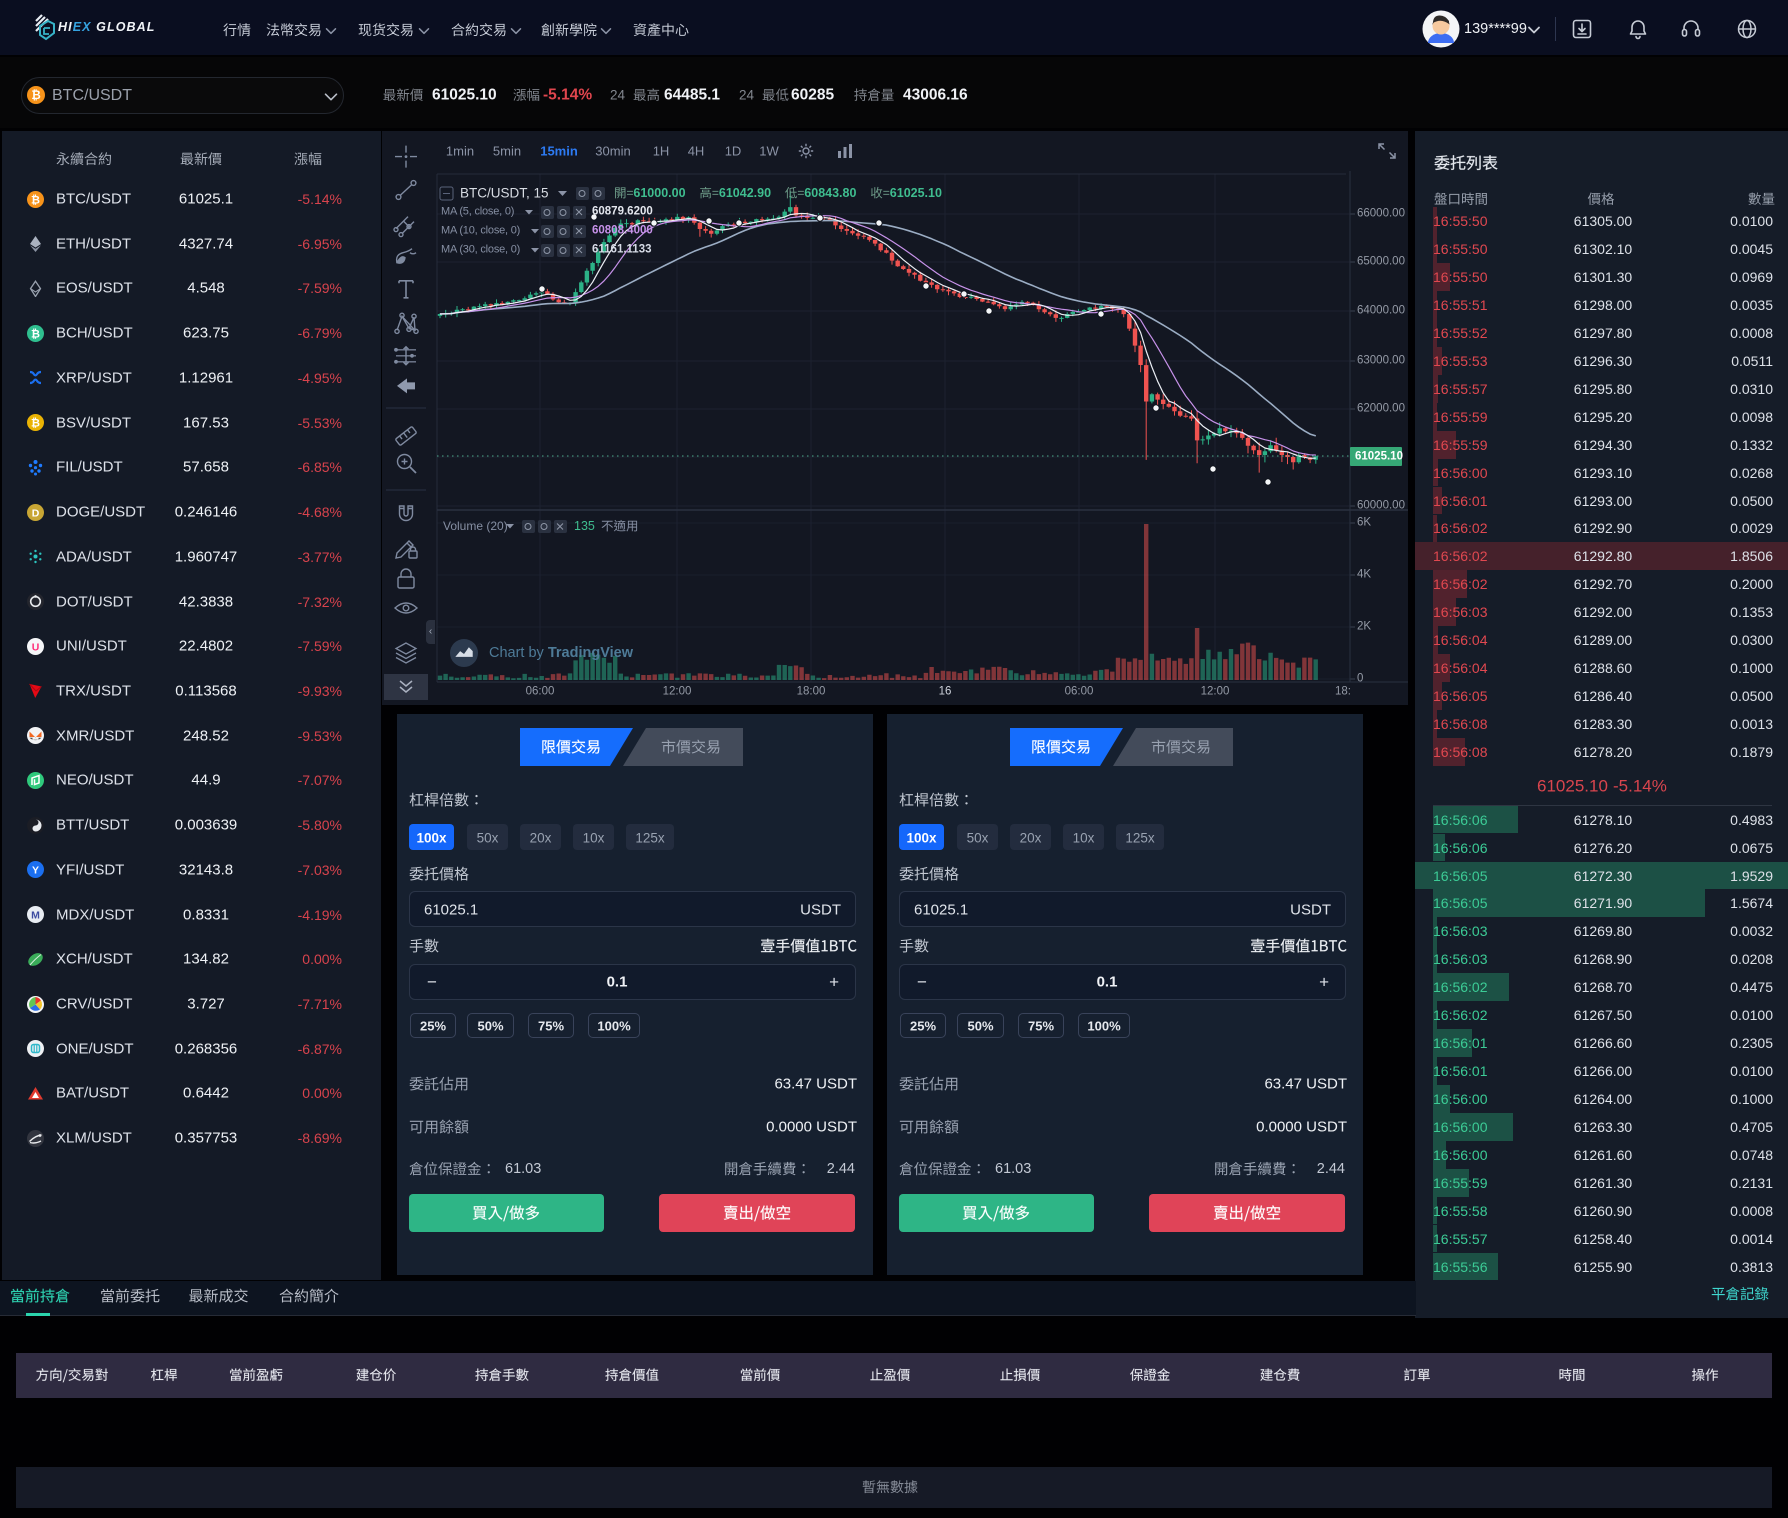 The width and height of the screenshot is (1788, 1518). What do you see at coordinates (36, 647) in the screenshot?
I see `svg-text: U` at bounding box center [36, 647].